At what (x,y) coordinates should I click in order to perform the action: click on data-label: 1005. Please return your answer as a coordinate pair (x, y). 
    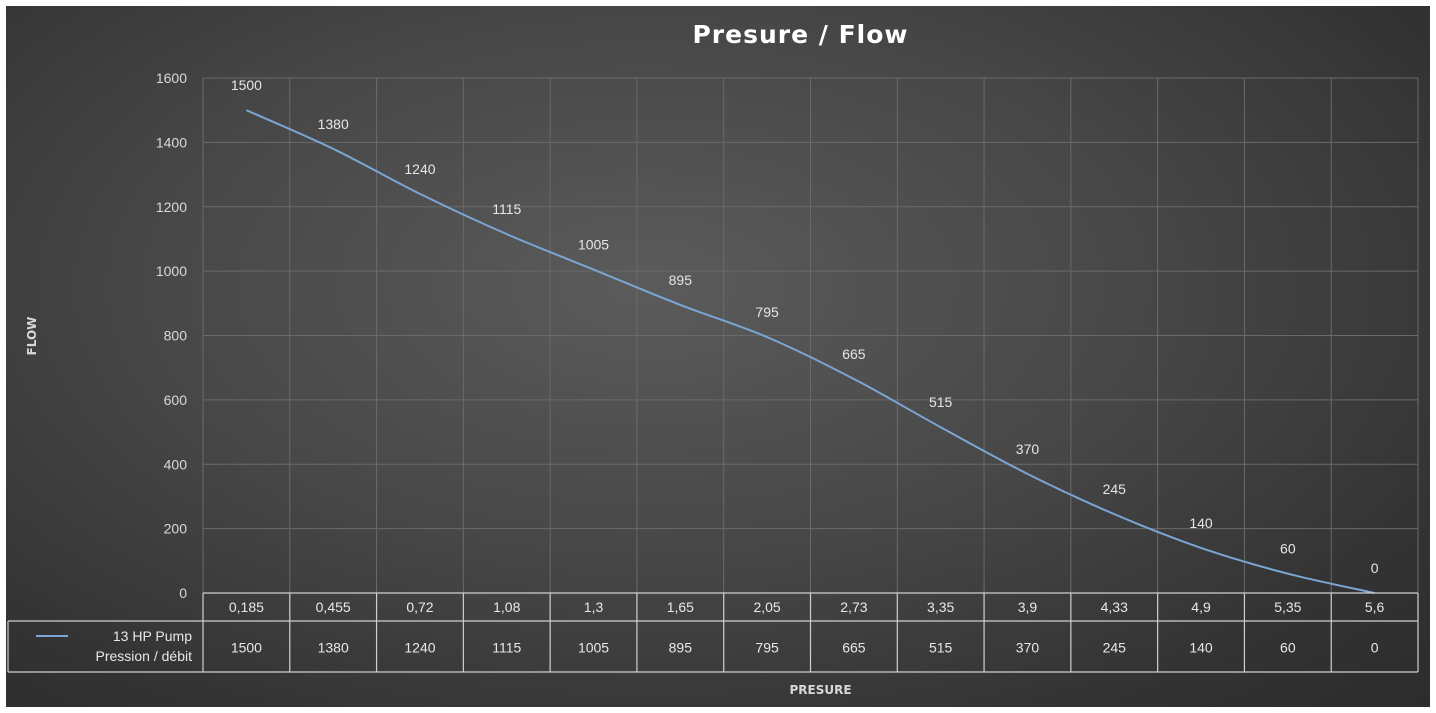
    Looking at the image, I should click on (593, 245).